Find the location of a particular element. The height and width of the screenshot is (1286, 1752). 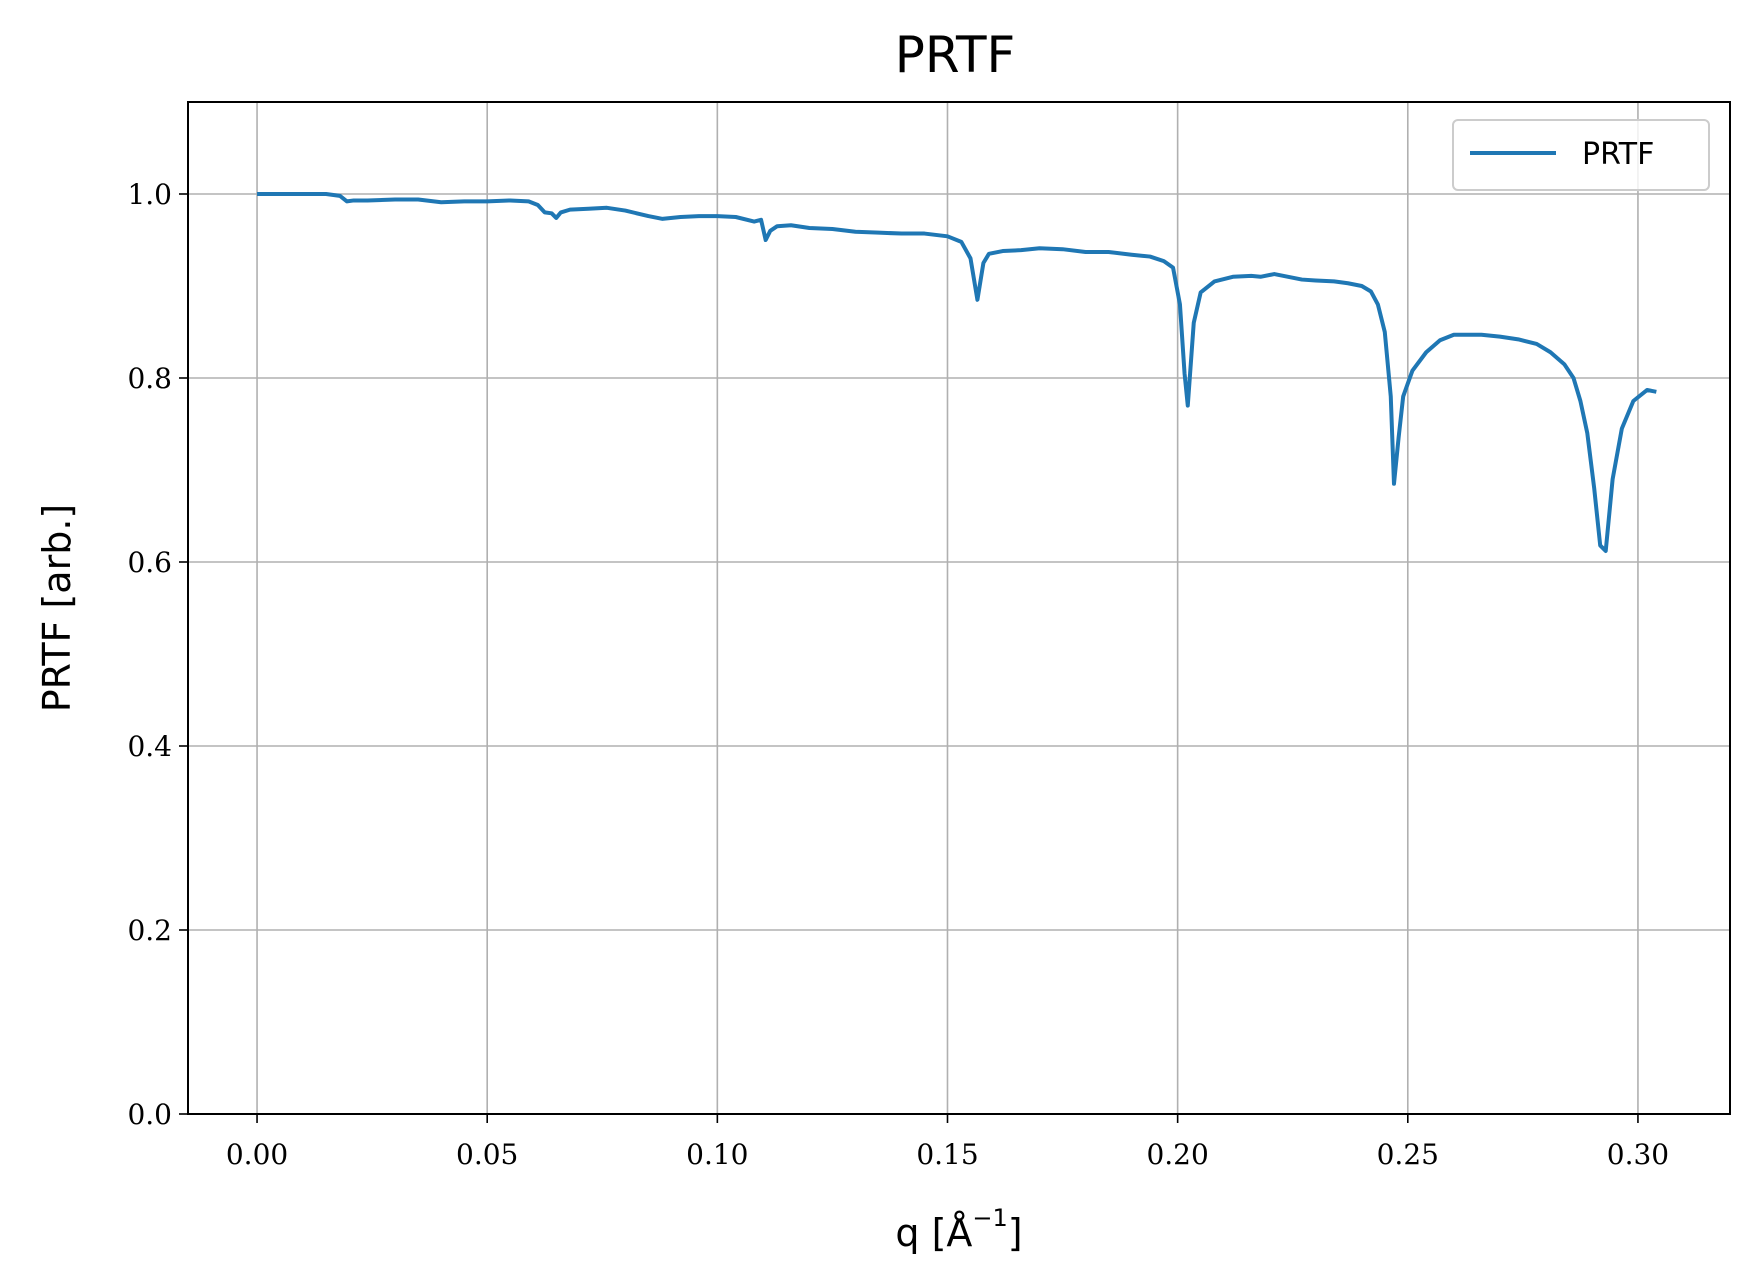

y-tick-label: 0.6 is located at coordinates (149, 562).